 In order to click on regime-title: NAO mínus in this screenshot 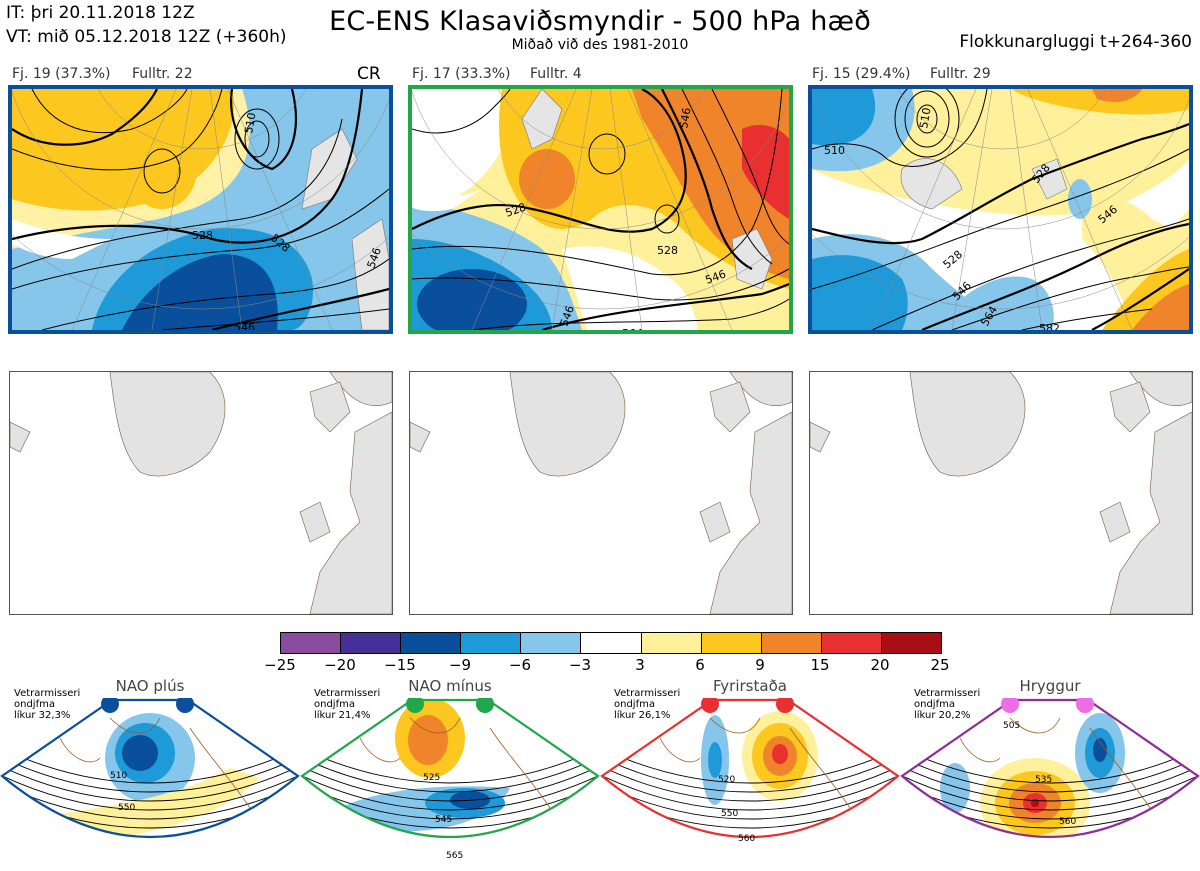, I will do `click(450, 686)`.